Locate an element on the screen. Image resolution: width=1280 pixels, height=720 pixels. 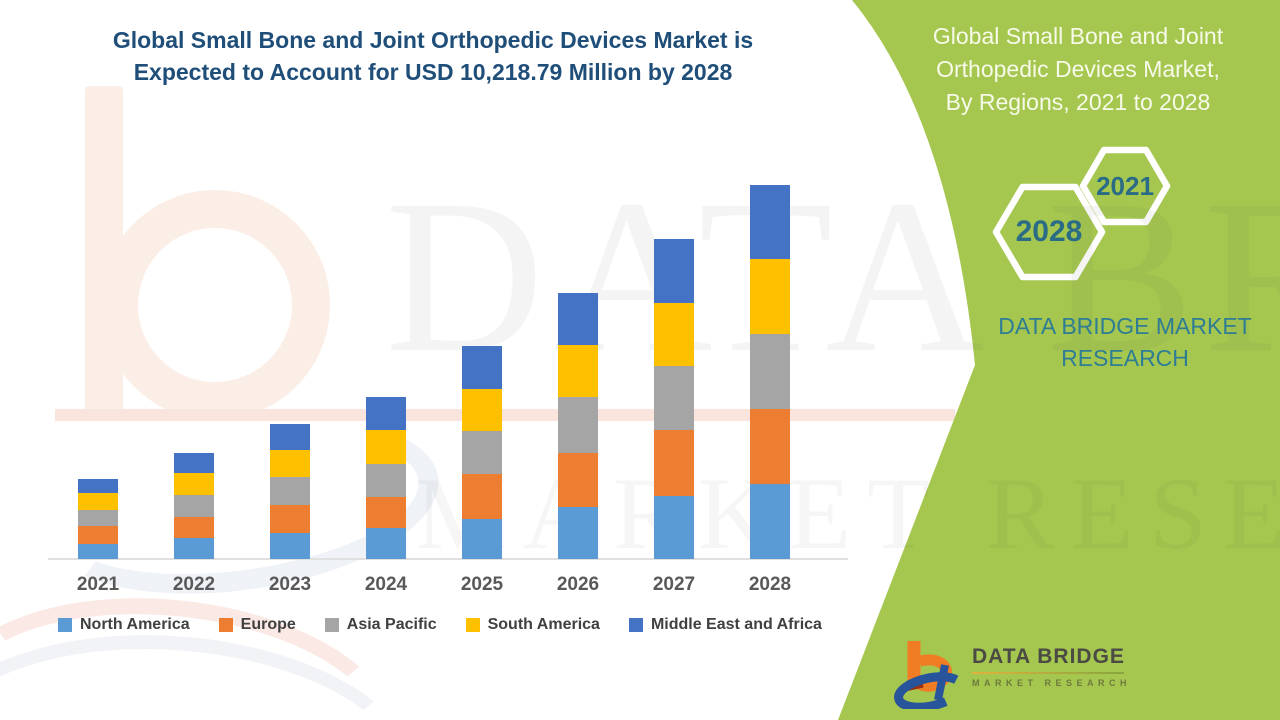
x-axis-label-2025: 2025 is located at coordinates (482, 584).